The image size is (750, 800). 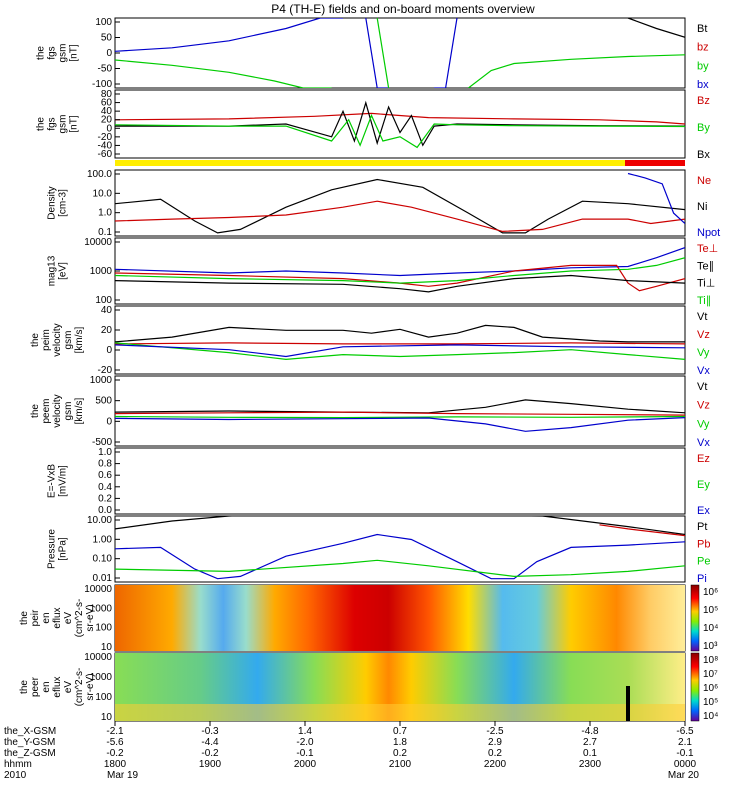 What do you see at coordinates (35, 617) in the screenshot?
I see `panel-9-ylabel: peir` at bounding box center [35, 617].